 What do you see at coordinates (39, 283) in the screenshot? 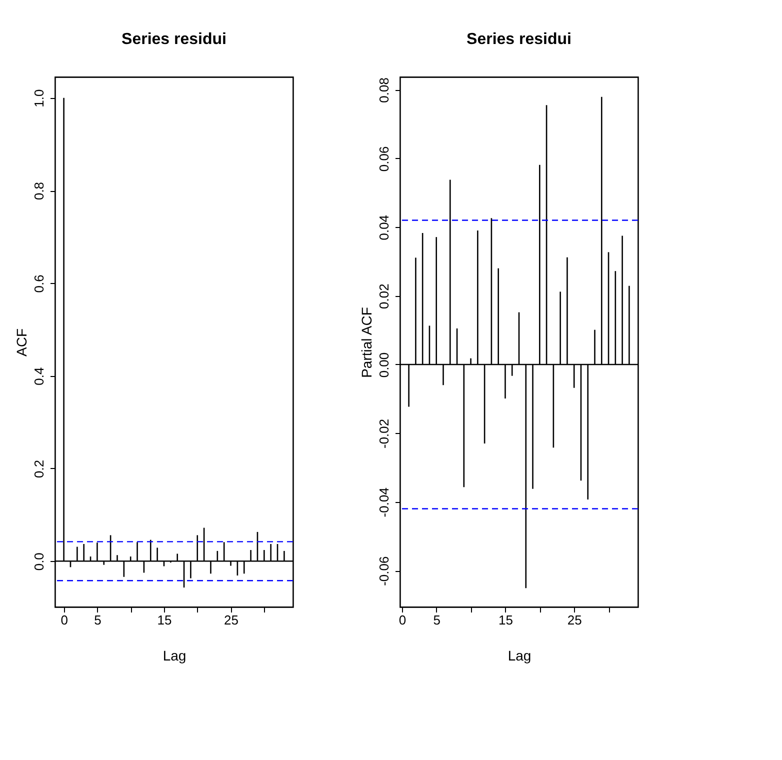
I see `y-tick-label: 0.6` at bounding box center [39, 283].